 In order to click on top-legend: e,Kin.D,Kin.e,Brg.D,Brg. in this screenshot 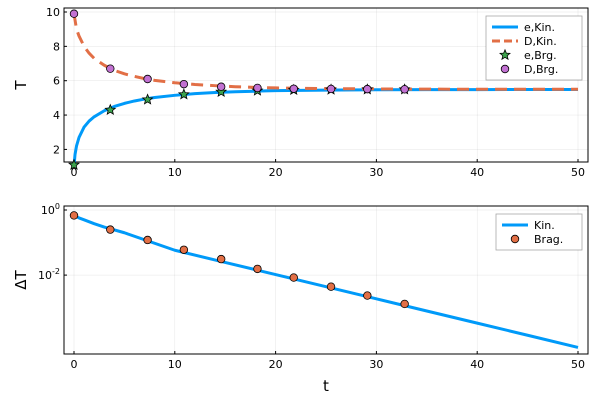, I will do `click(534, 48)`.